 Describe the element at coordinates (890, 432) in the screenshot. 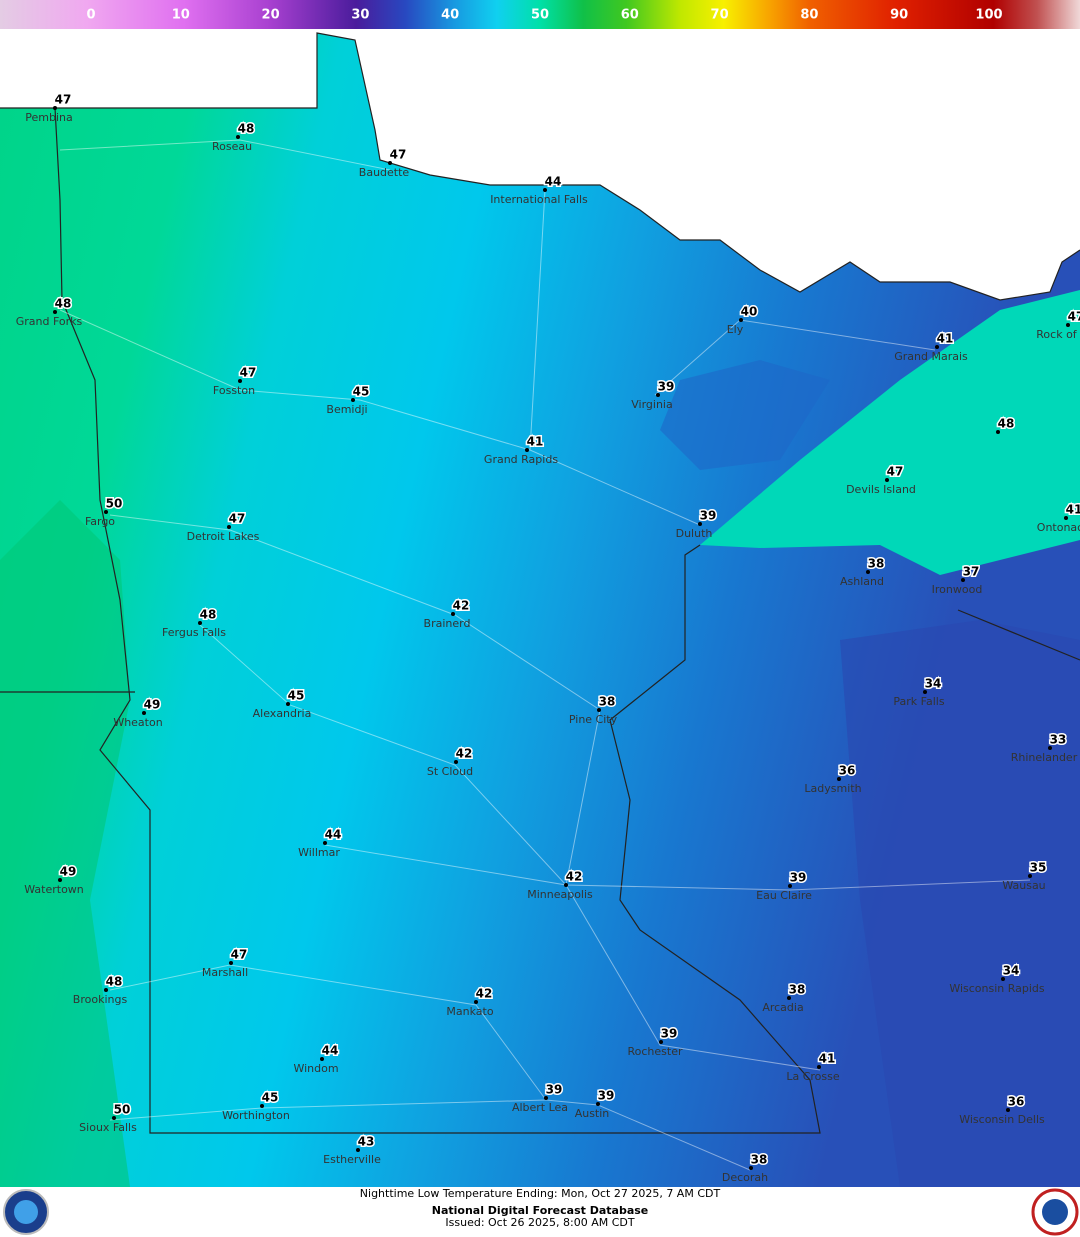

I see `lake-superior` at that location.